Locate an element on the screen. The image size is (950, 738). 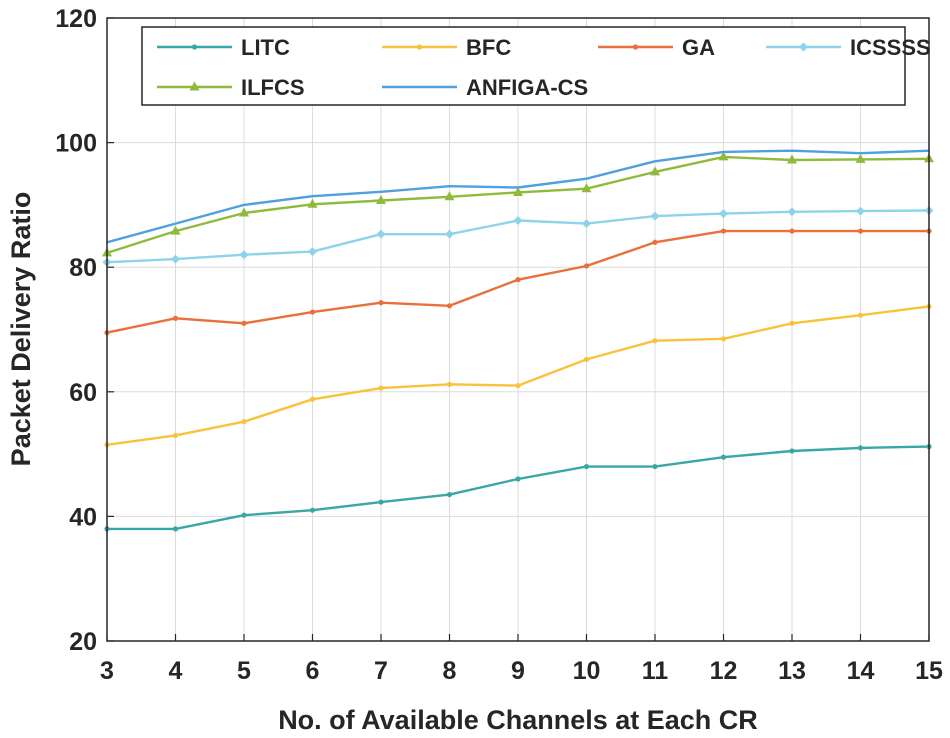
x-tick-label: 14 is located at coordinates (861, 671).